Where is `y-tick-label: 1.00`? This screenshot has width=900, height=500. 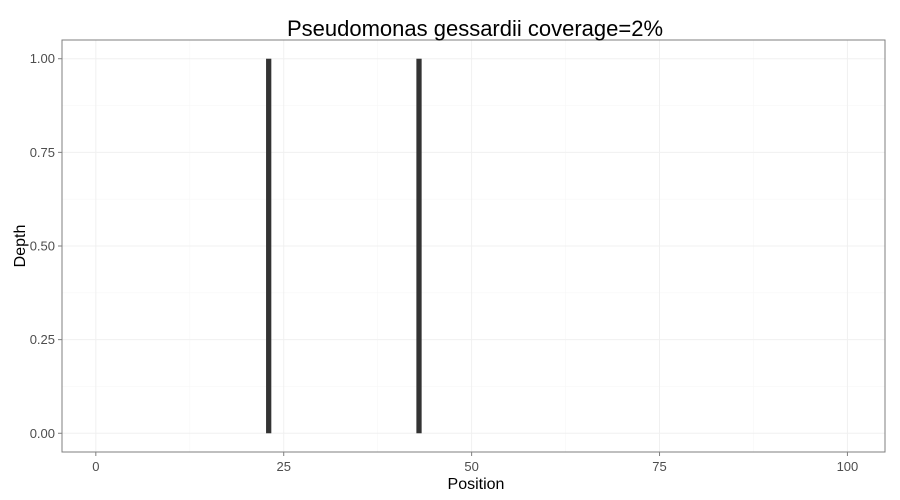 y-tick-label: 1.00 is located at coordinates (42, 58).